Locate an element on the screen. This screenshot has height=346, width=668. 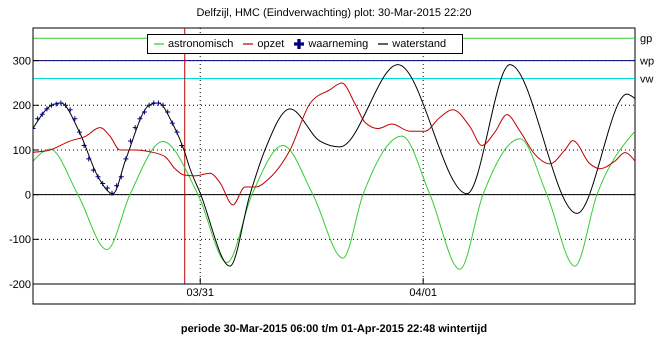
y-tick-label: -200 is located at coordinates (19, 284).